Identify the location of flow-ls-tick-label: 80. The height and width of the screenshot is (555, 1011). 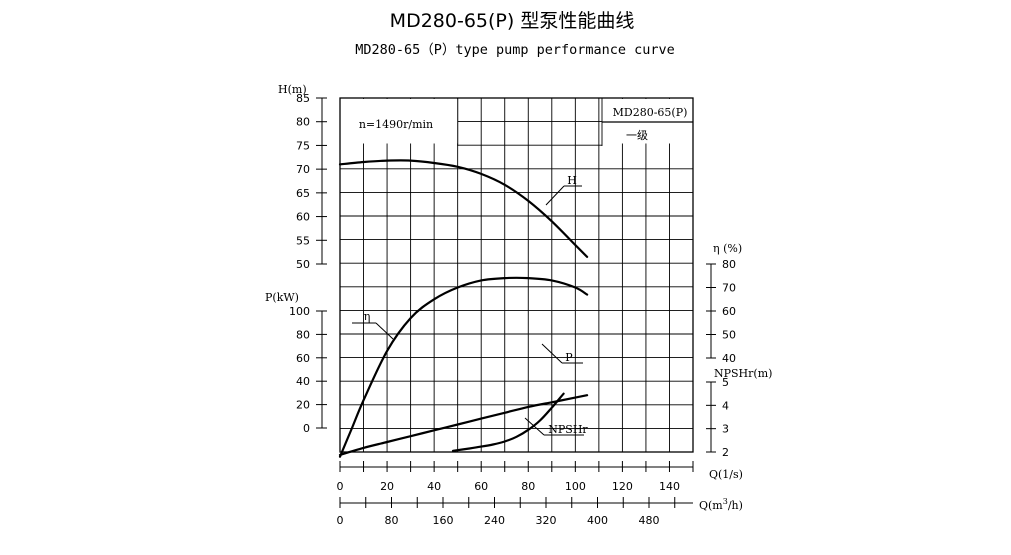
(528, 486).